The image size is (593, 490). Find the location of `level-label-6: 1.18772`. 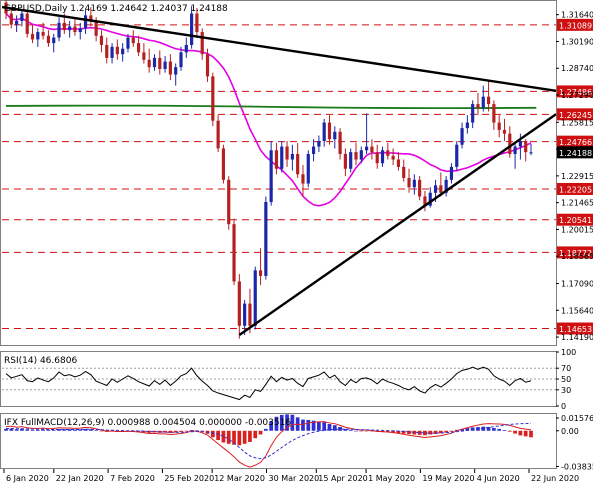

level-label-6: 1.18772 is located at coordinates (575, 253).